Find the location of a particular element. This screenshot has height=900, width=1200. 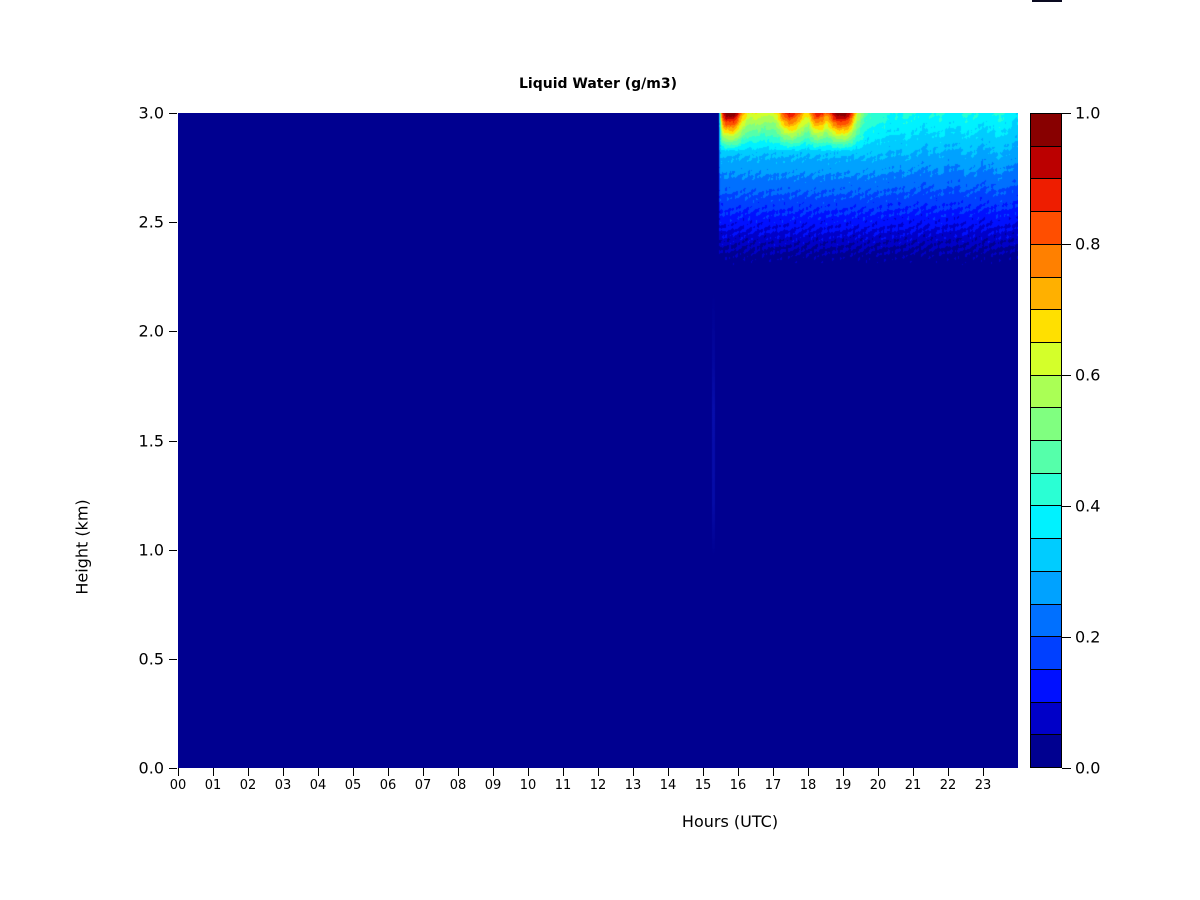

colorbar-tick-label: 0.2 is located at coordinates (1088, 637).